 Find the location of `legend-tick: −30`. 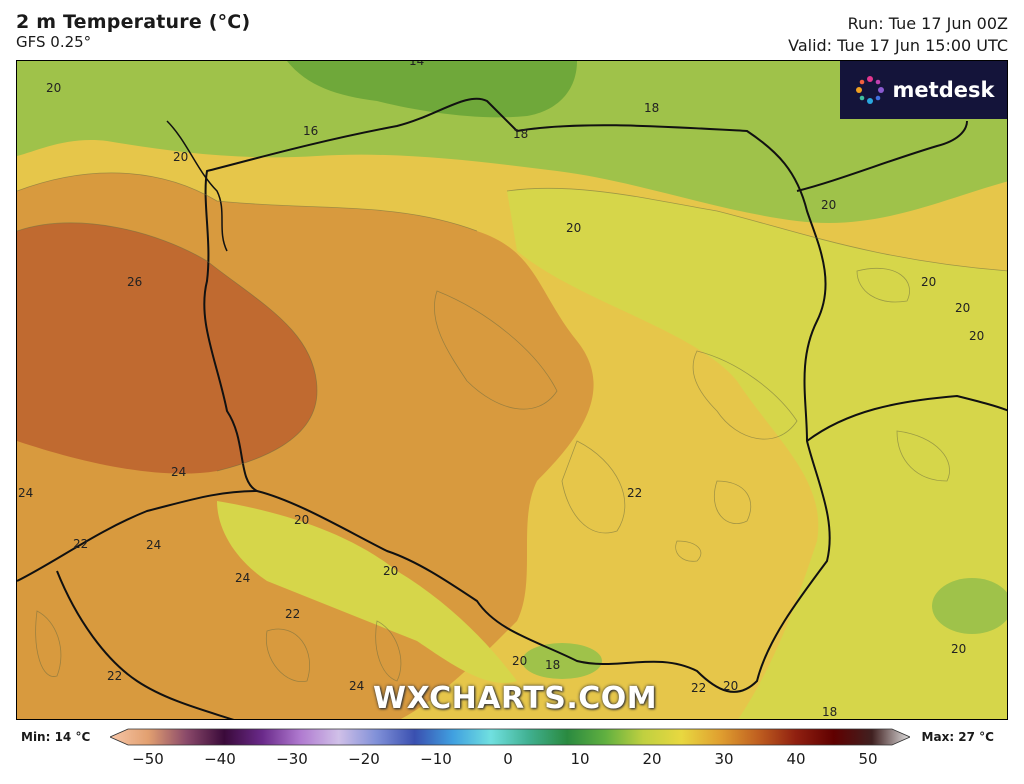

legend-tick: −30 is located at coordinates (292, 759).